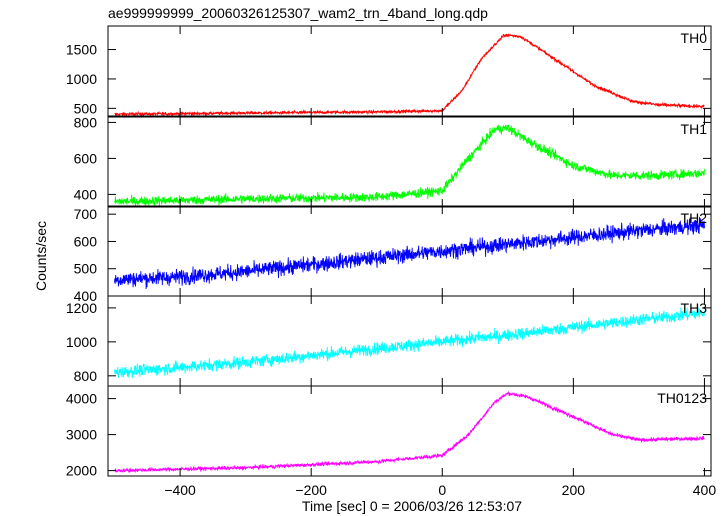 This screenshot has height=516, width=724. I want to click on y-tick-label: 700, so click(86, 214).